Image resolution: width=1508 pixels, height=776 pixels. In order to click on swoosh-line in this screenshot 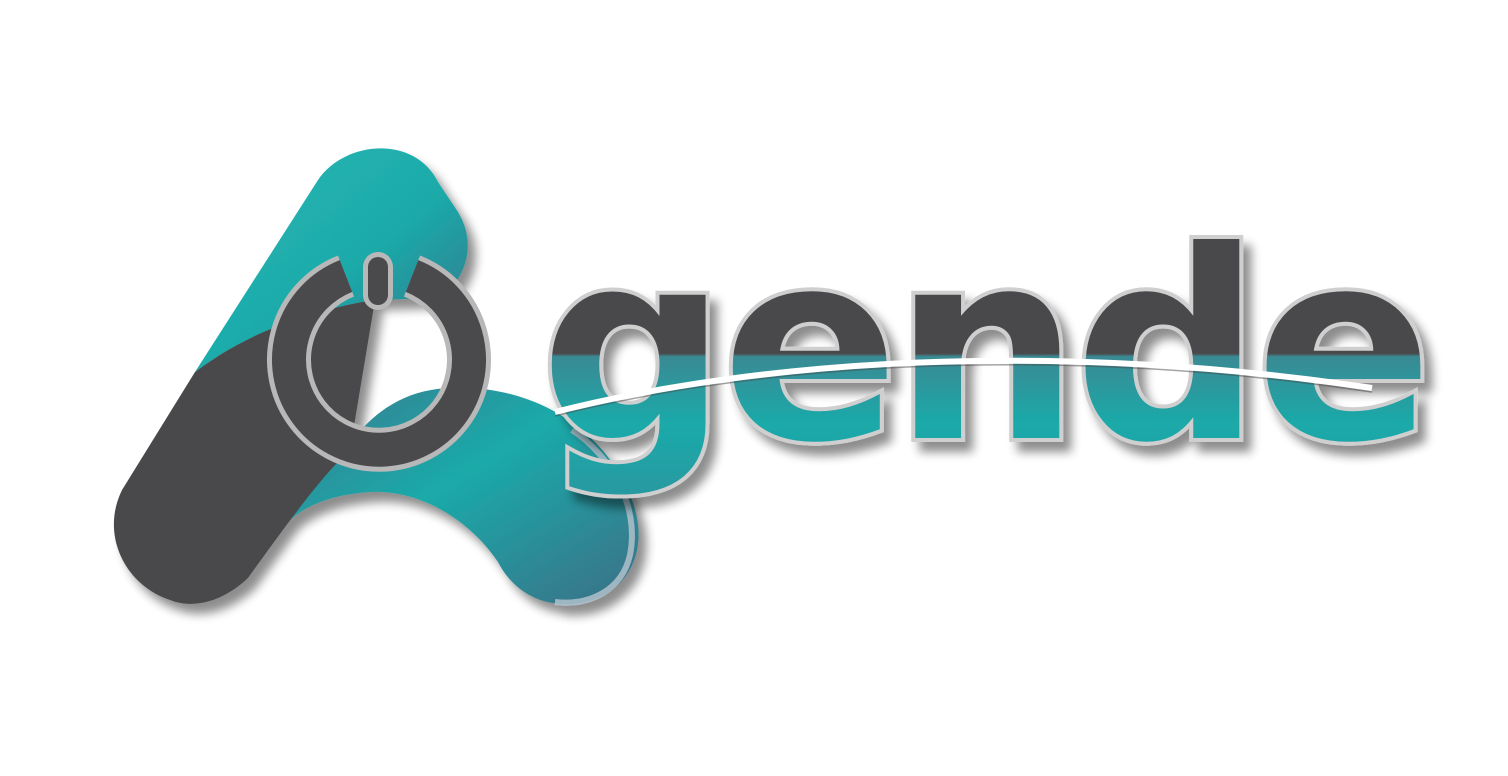, I will do `click(963, 386)`.